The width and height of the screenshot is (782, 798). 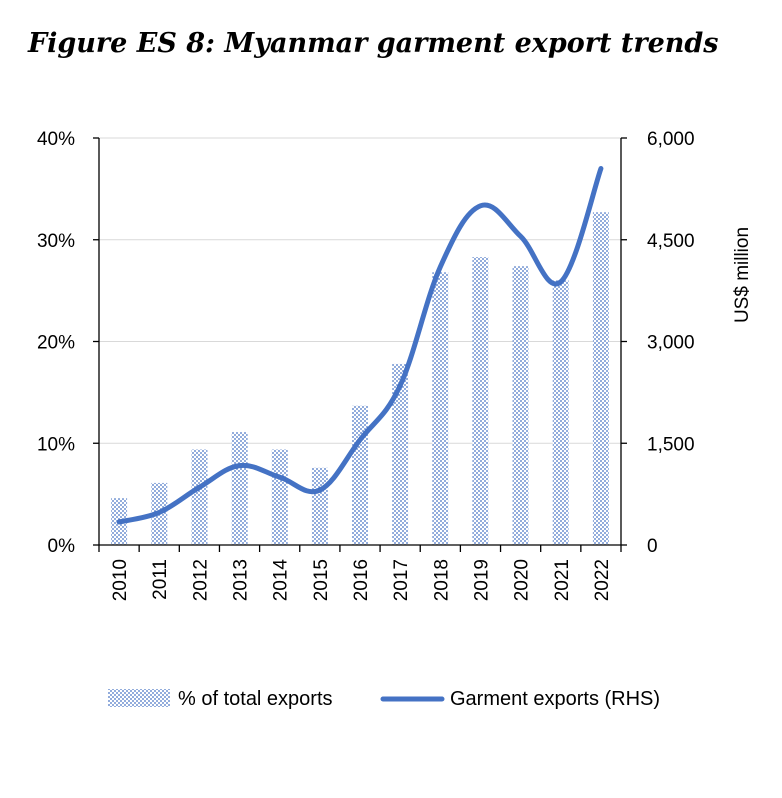 What do you see at coordinates (652, 546) in the screenshot?
I see `y-right-tick-label: 0` at bounding box center [652, 546].